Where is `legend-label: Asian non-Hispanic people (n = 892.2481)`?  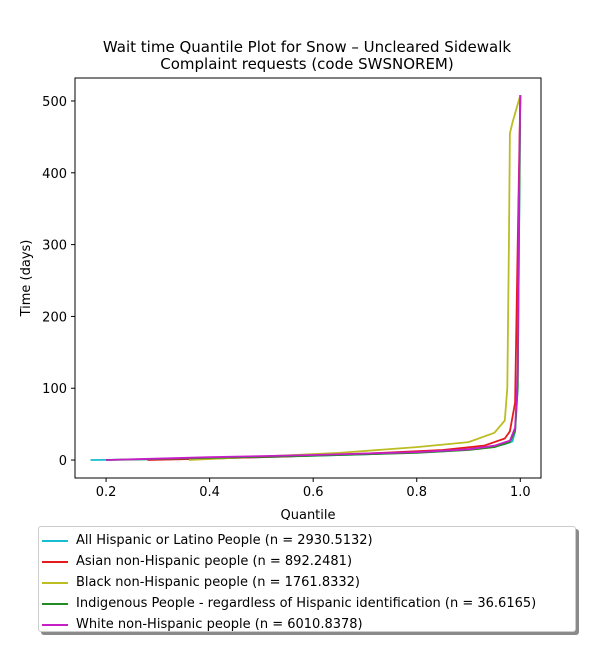
legend-label: Asian non-Hispanic people (n = 892.2481) is located at coordinates (214, 561).